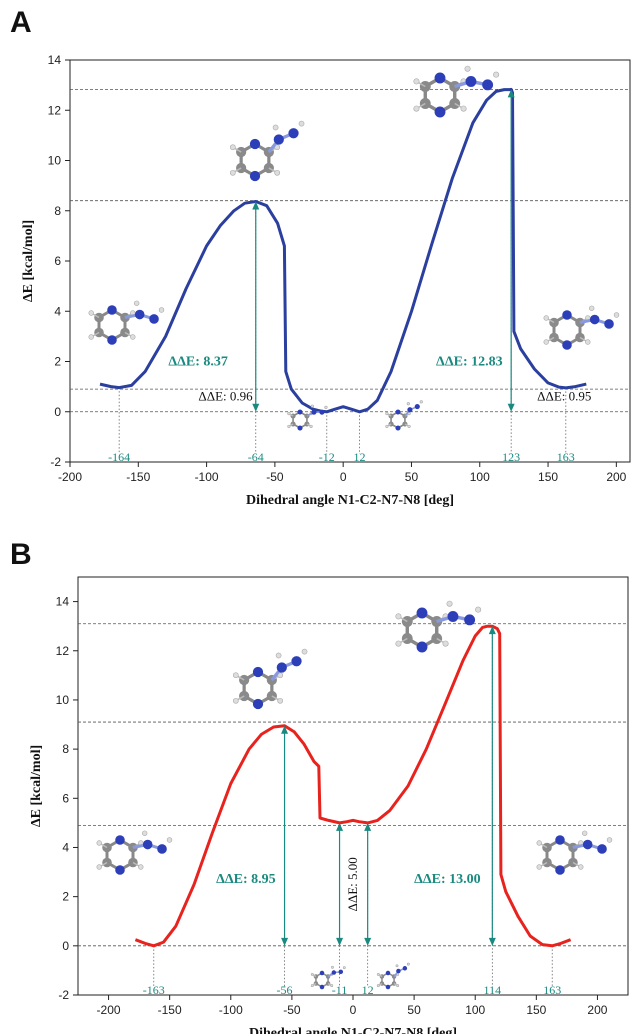 Image resolution: width=633 pixels, height=1034 pixels. What do you see at coordinates (138, 477) in the screenshot?
I see `x-tick-label: -150` at bounding box center [138, 477].